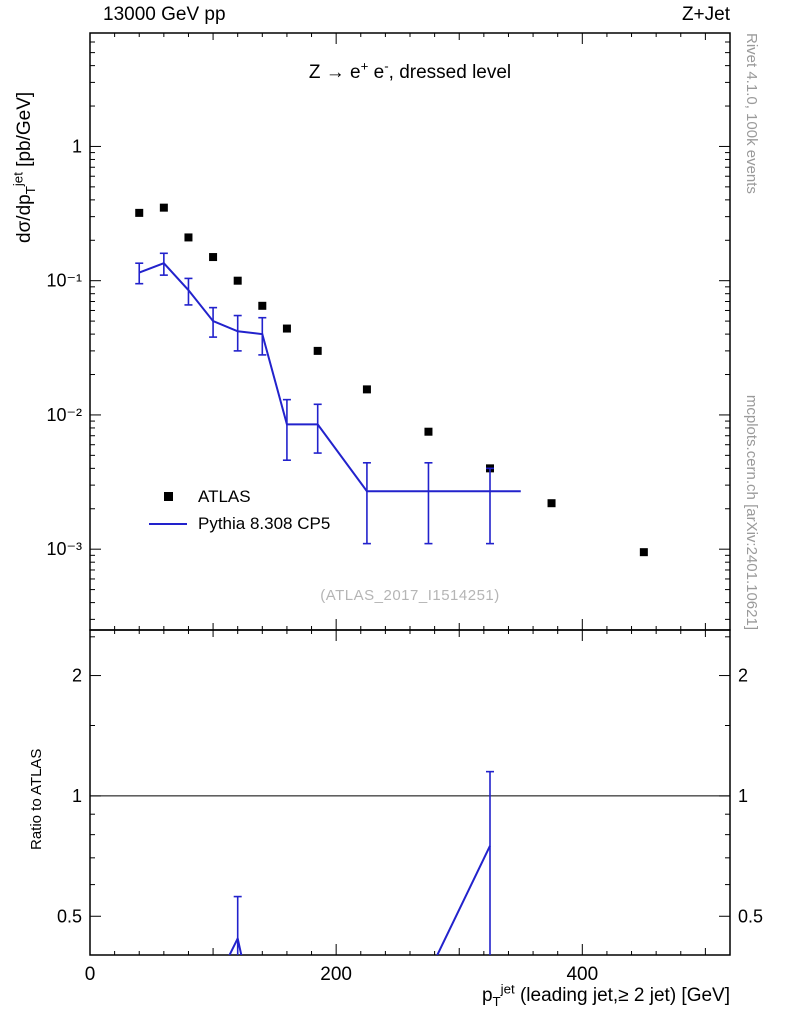 The image size is (786, 1024). I want to click on legend-item-atlas: ATLAS, so click(238, 496).